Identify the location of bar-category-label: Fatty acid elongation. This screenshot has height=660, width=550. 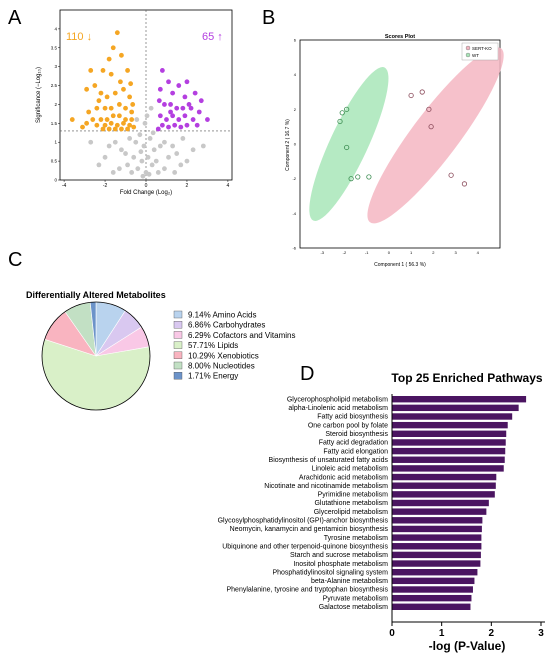
(355, 451).